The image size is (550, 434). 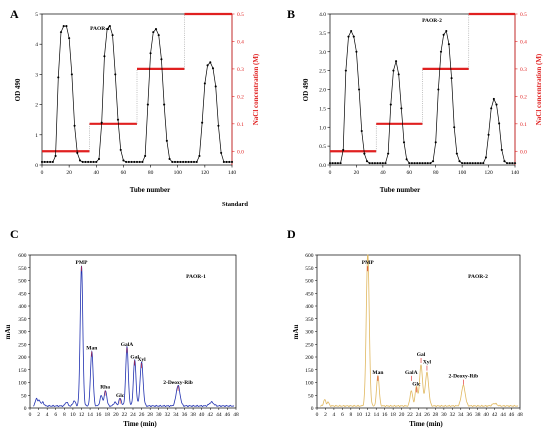 I want to click on x-tick-label: 28, so click(x=436, y=415).